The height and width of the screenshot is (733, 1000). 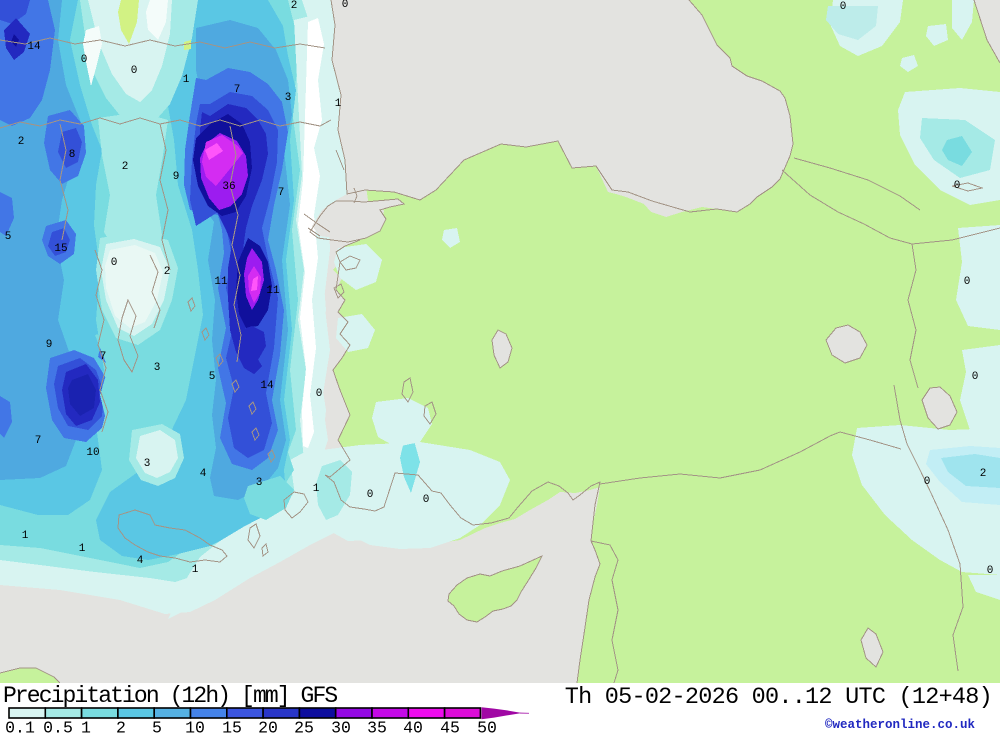 I want to click on svg-text: 20, so click(x=268, y=726).